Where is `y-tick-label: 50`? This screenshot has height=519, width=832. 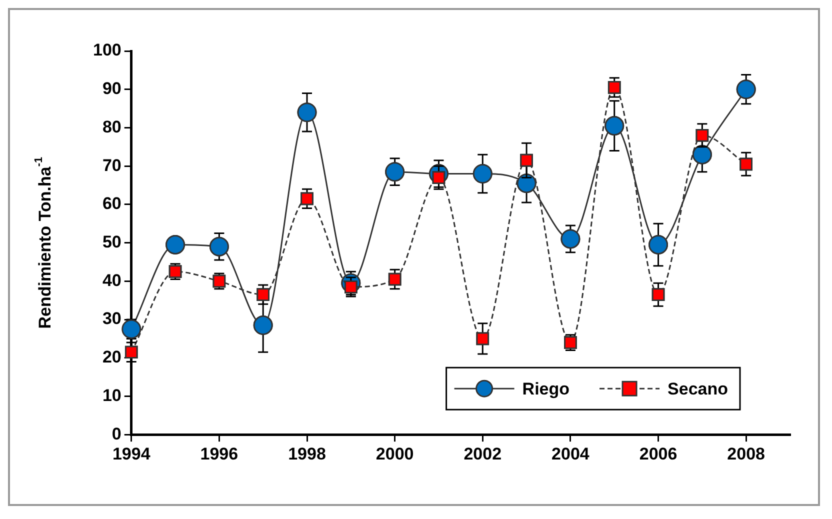
y-tick-label: 50 is located at coordinates (112, 242).